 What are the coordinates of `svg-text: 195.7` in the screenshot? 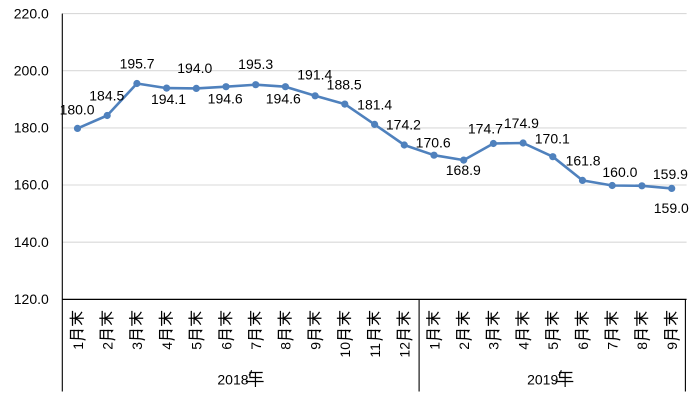 It's located at (137, 63).